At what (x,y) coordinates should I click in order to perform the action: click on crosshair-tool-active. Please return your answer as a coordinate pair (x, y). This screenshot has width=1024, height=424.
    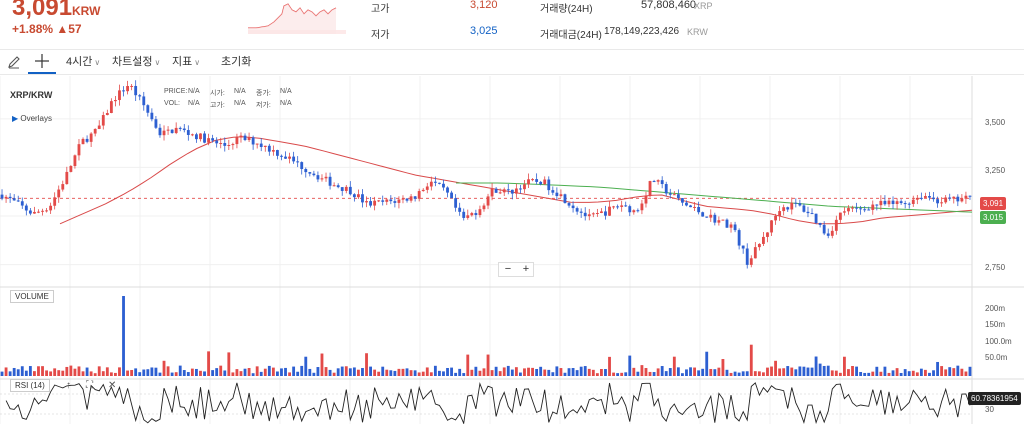
    Looking at the image, I should click on (42, 62).